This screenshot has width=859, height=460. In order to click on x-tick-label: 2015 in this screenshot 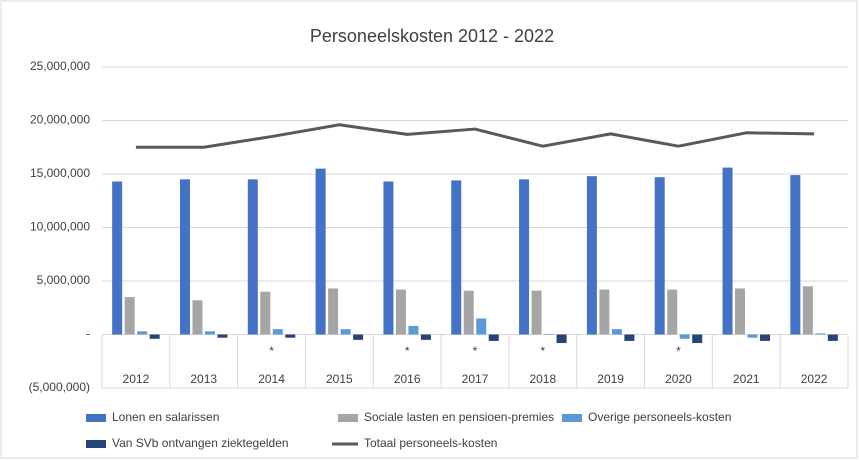, I will do `click(339, 379)`.